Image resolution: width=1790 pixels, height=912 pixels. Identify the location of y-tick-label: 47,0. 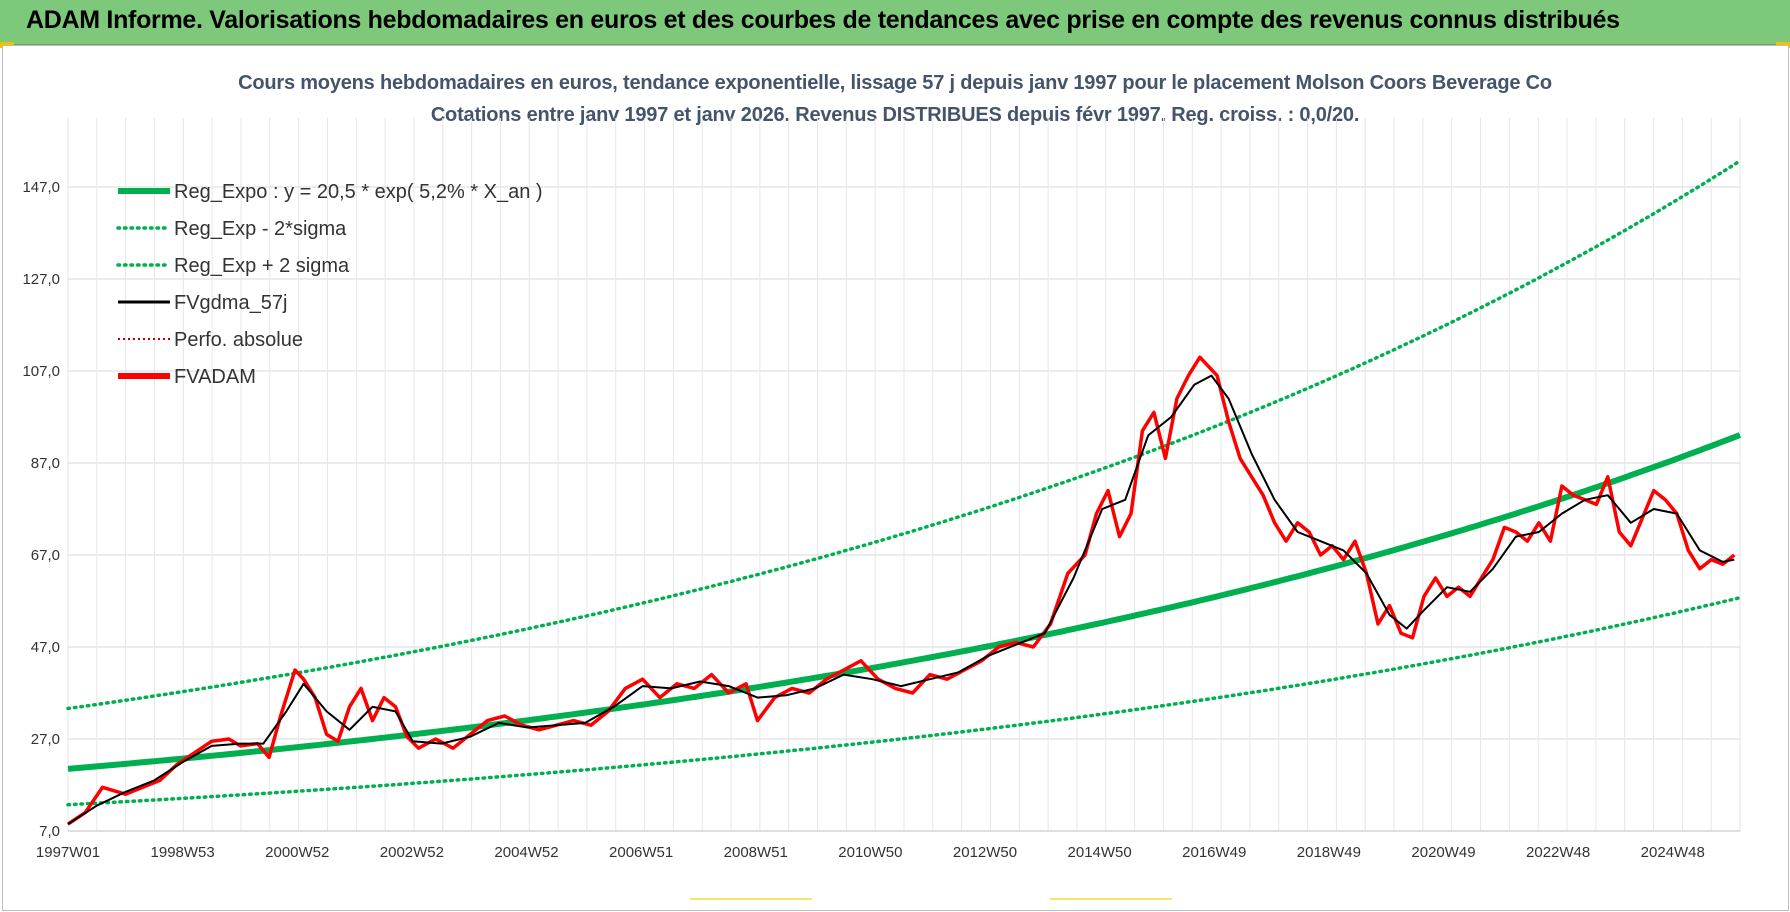
(45, 647).